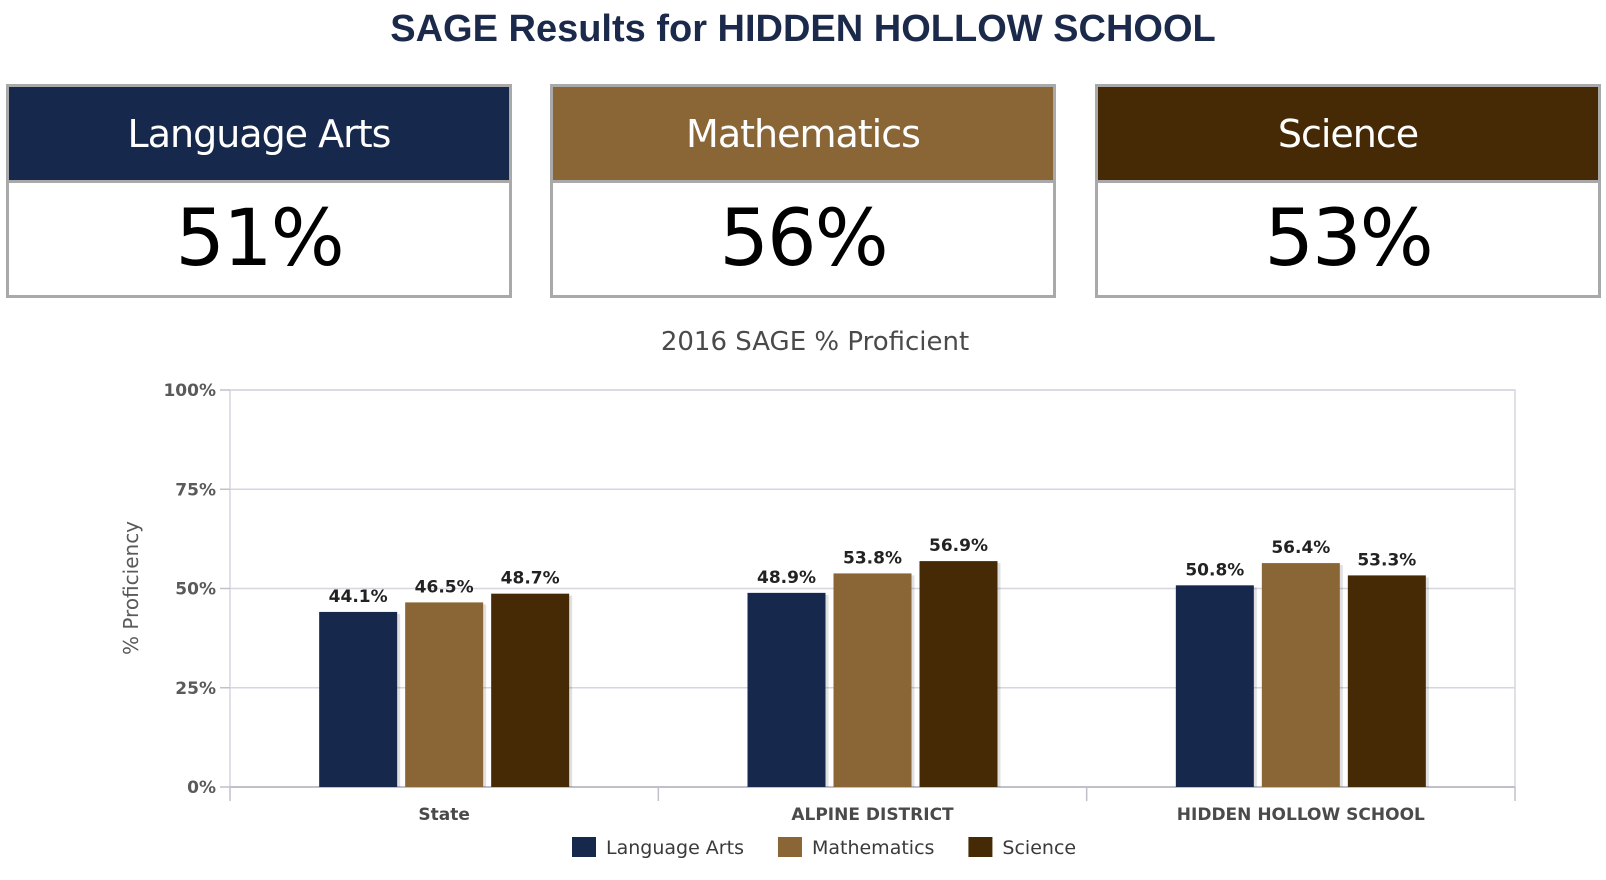  What do you see at coordinates (873, 848) in the screenshot?
I see `legend-label: Mathematics` at bounding box center [873, 848].